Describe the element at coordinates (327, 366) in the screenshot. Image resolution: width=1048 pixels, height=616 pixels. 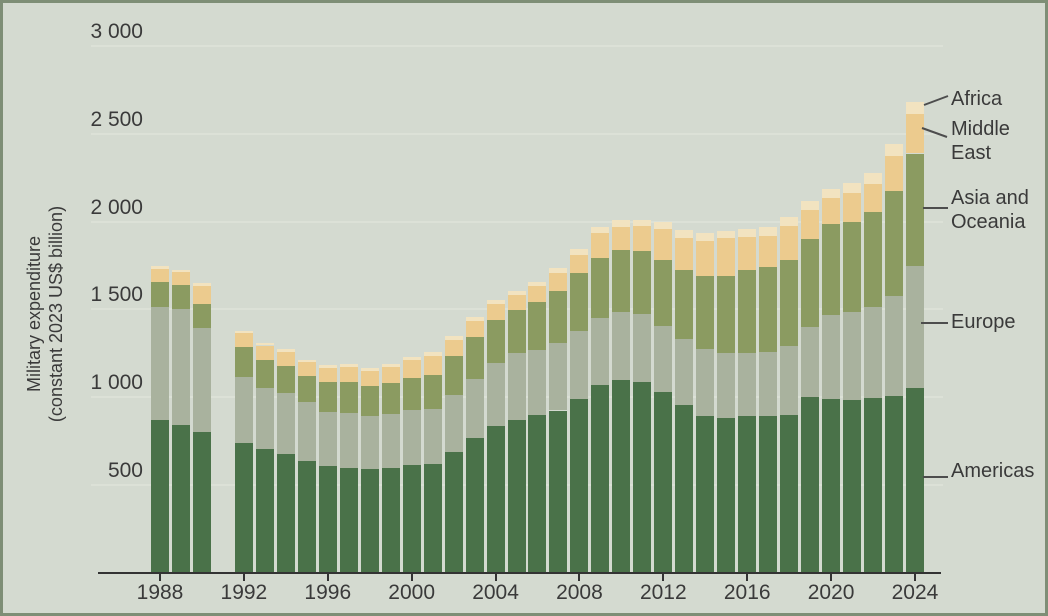
I see `bar-1996-africa` at that location.